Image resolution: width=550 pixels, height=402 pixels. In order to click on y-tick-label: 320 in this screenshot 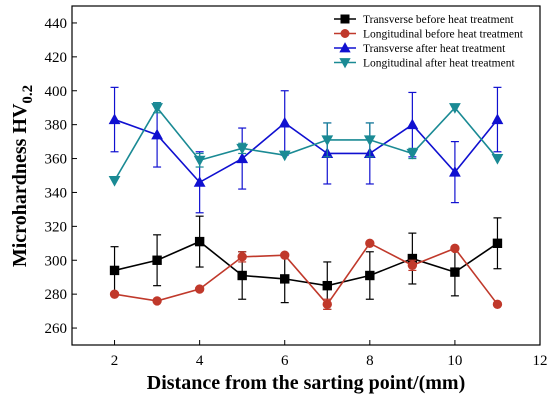, I will do `click(56, 227)`.